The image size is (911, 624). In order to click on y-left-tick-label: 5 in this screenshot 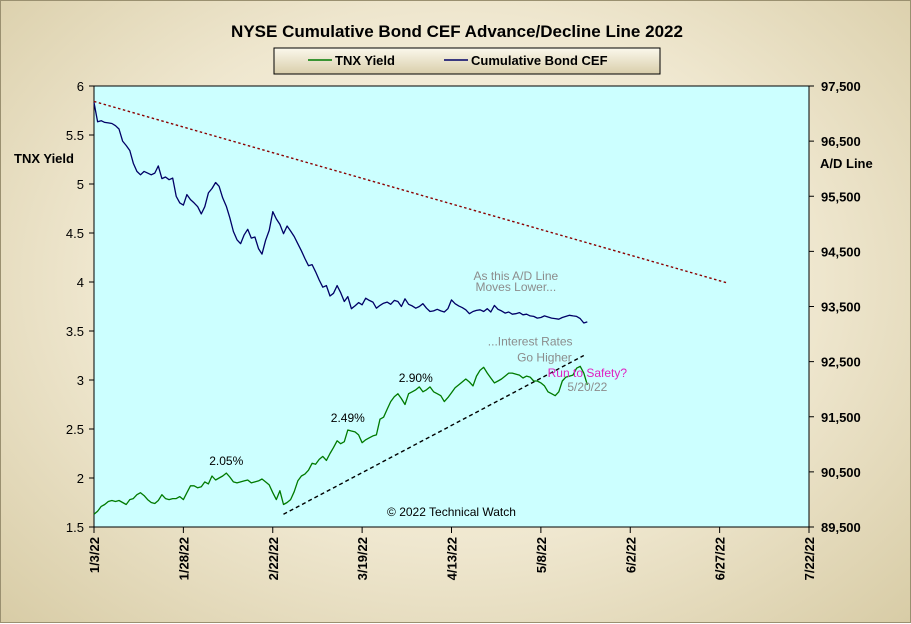, I will do `click(80, 184)`.